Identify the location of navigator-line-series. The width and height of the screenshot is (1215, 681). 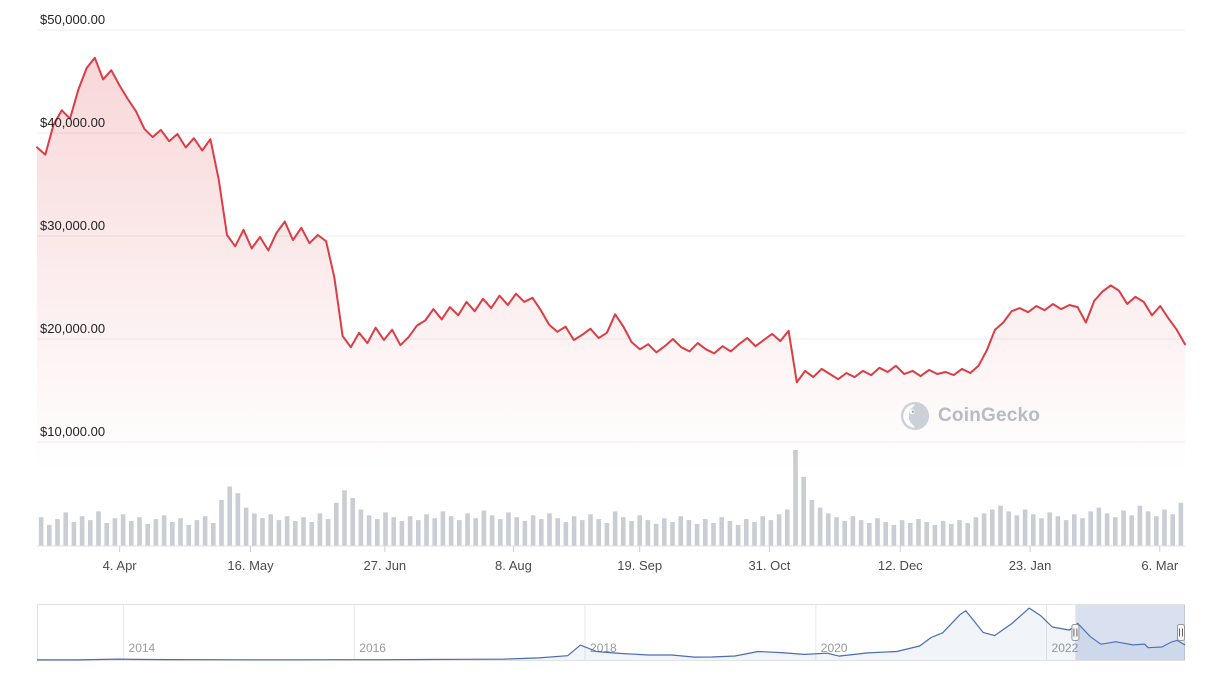
(611, 634).